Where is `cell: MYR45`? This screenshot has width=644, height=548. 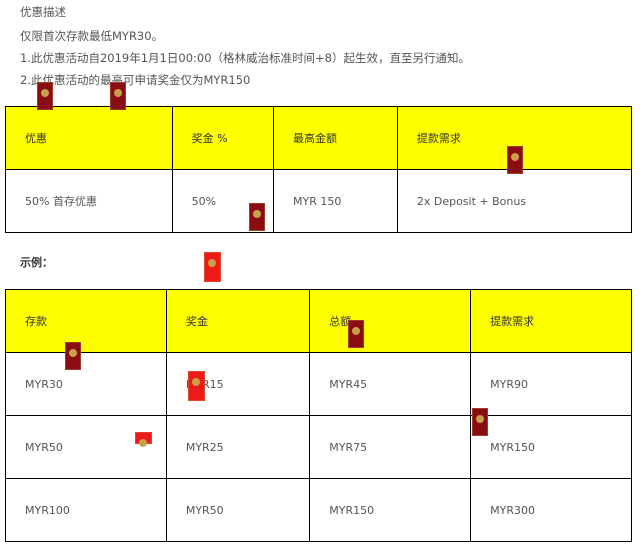
cell: MYR45 is located at coordinates (390, 384).